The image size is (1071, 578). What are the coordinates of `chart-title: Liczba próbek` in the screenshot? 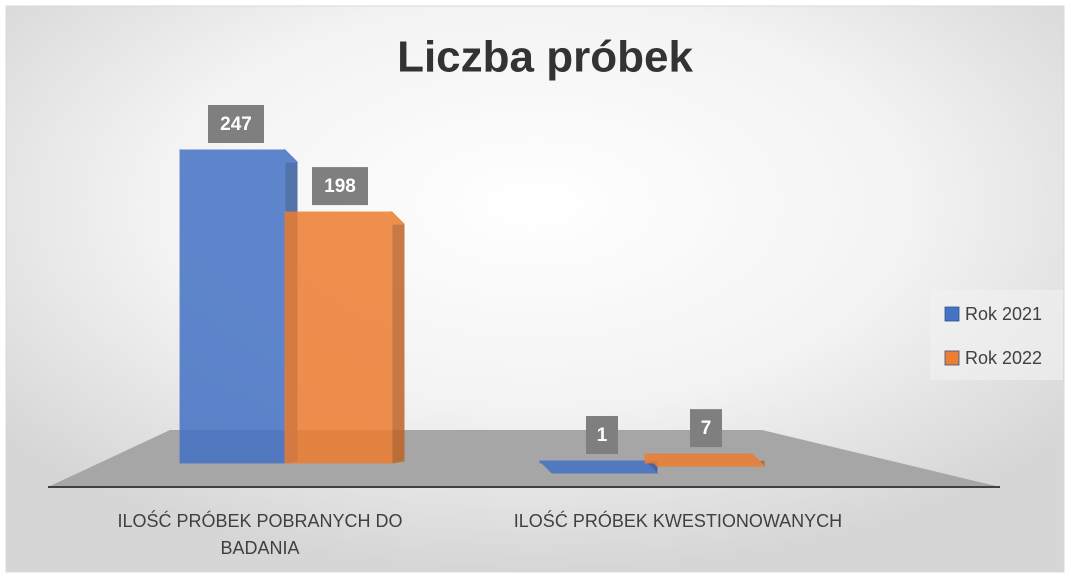 It's located at (545, 57).